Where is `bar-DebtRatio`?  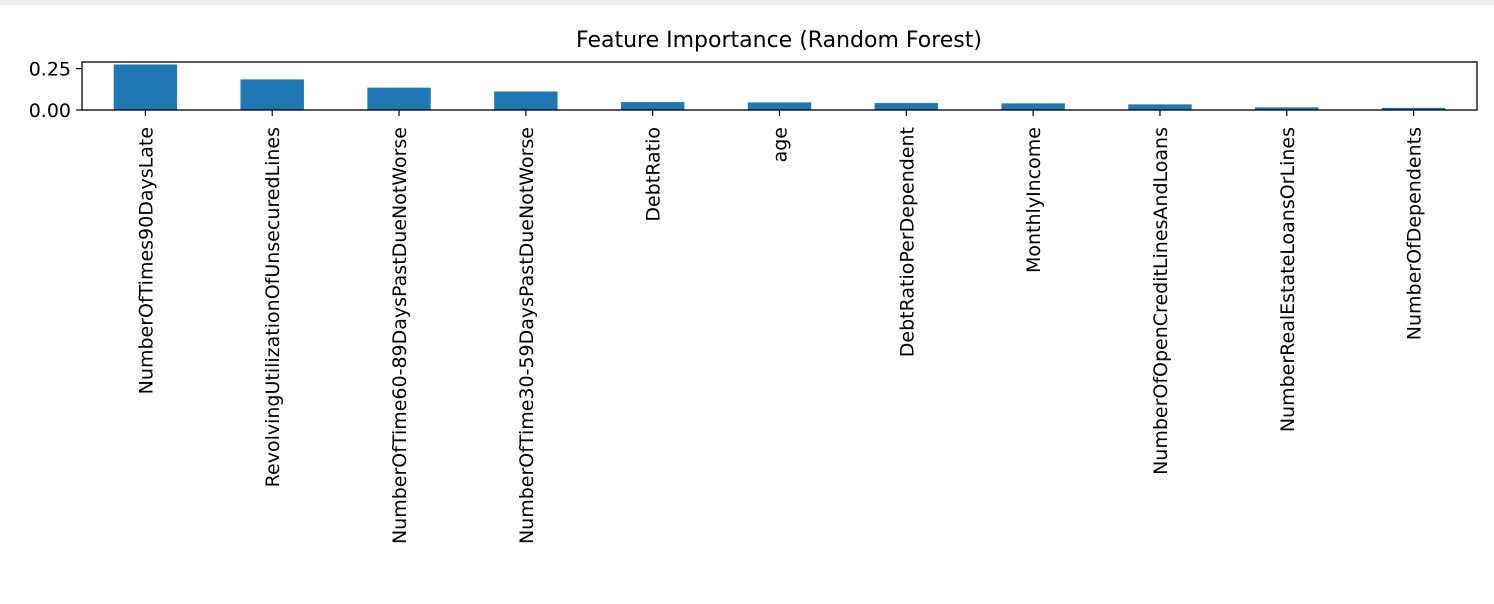
bar-DebtRatio is located at coordinates (652, 106).